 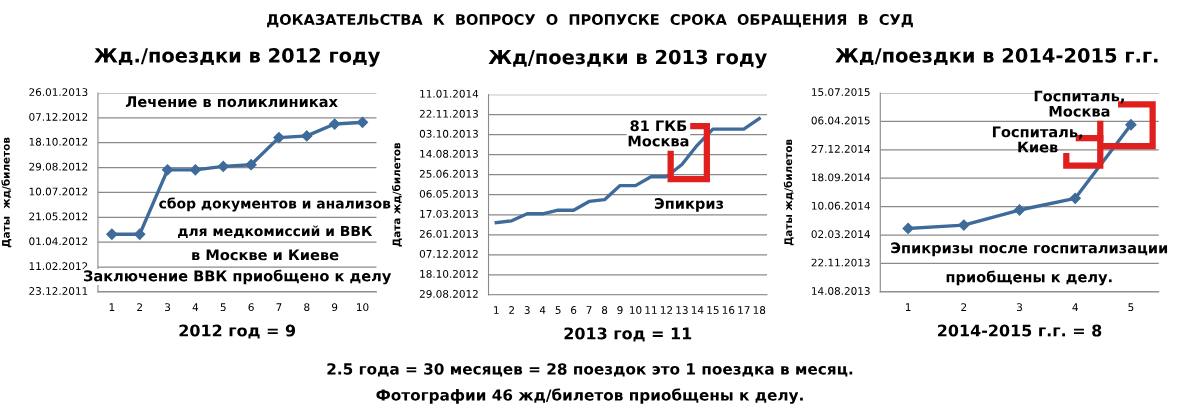 I want to click on x-axis-title: 2013 год = 11, so click(x=628, y=334).